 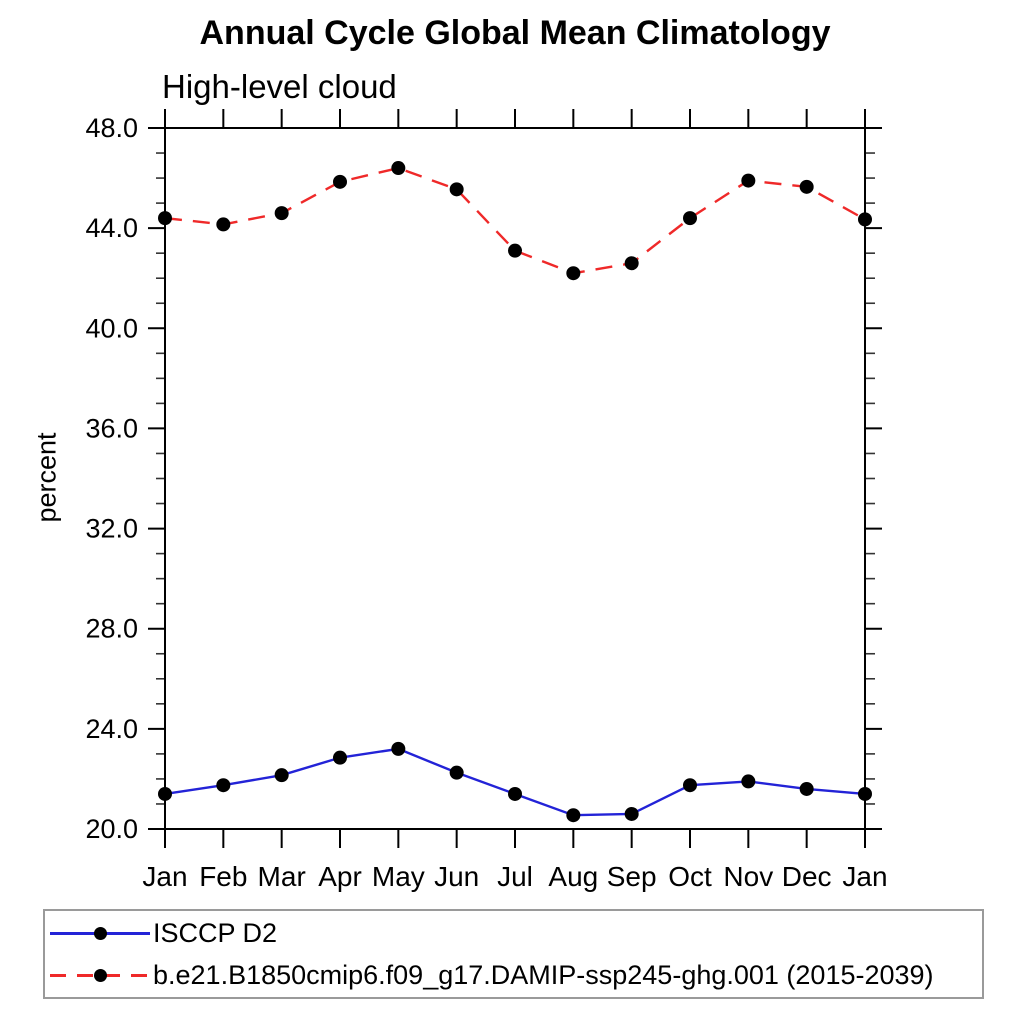 I want to click on x-axis-tick-label: Dec, so click(x=807, y=876).